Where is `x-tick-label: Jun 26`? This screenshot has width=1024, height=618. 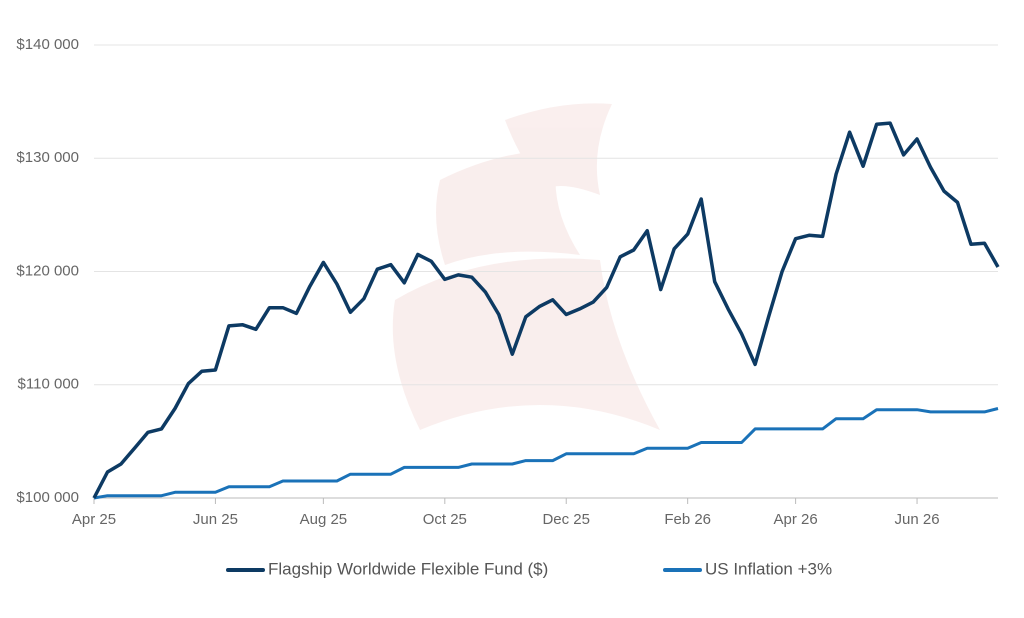
x-tick-label: Jun 26 is located at coordinates (917, 519).